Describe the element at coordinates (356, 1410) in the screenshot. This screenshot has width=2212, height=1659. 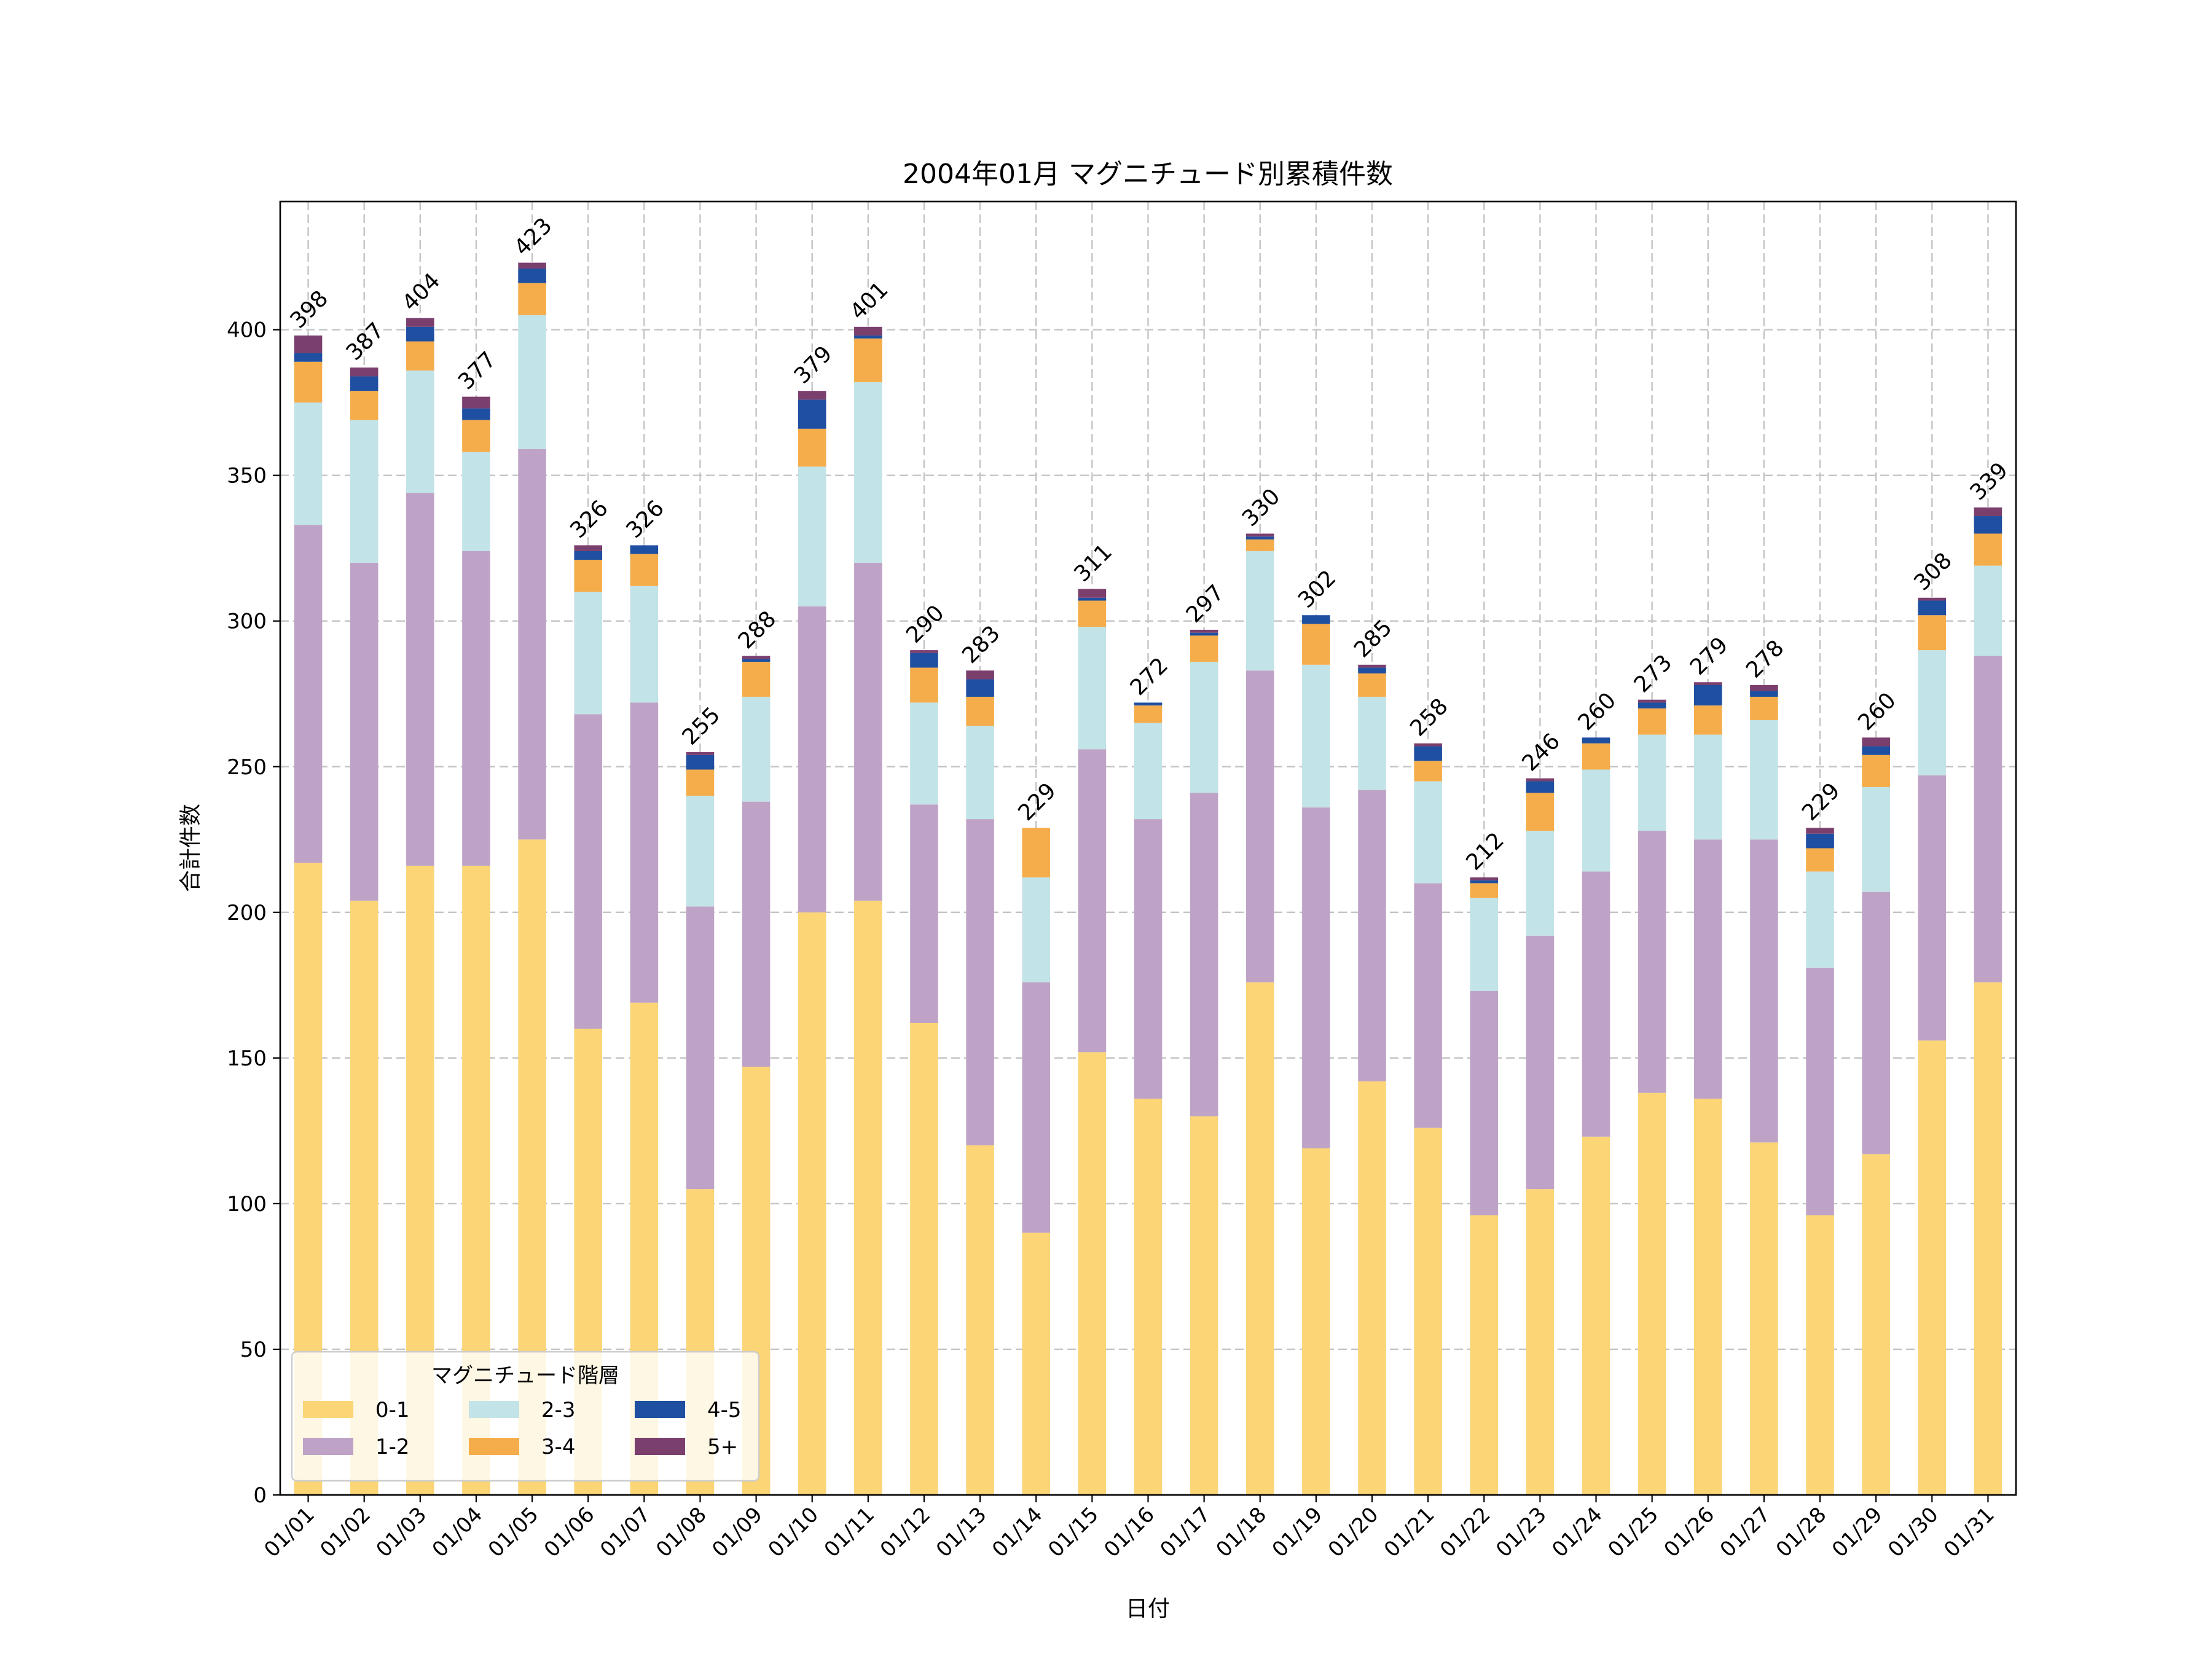
I see `legend-item: 0-1` at that location.